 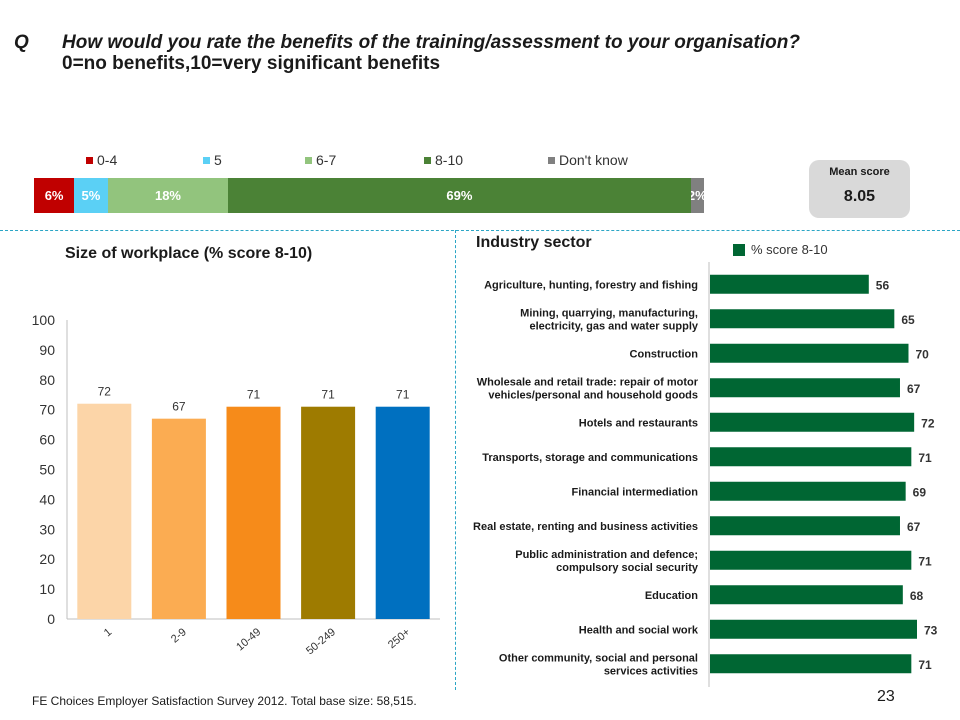 What do you see at coordinates (326, 160) in the screenshot?
I see `legend-label: 6-7` at bounding box center [326, 160].